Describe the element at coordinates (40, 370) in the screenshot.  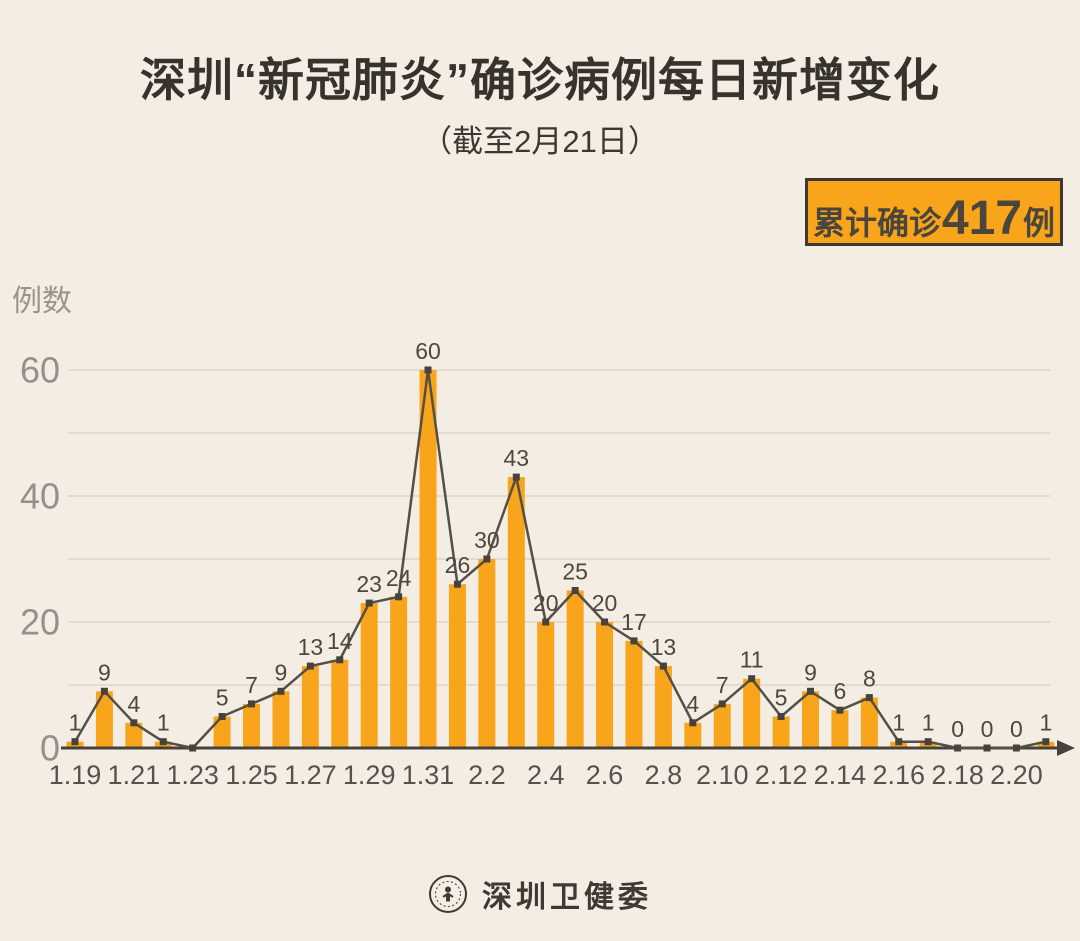
I see `y-tick-label: 60` at that location.